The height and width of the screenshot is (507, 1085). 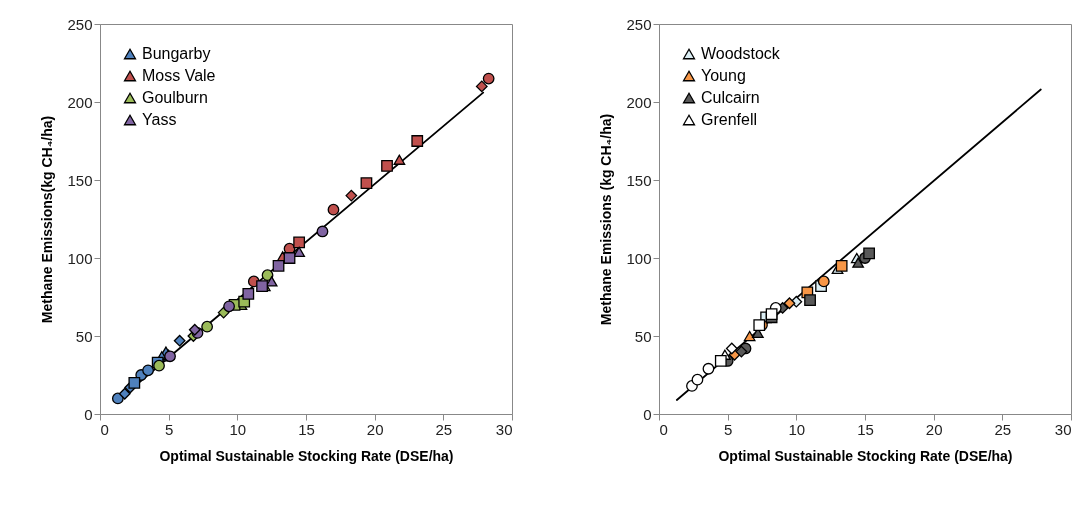 What do you see at coordinates (176, 53) in the screenshot?
I see `legend-label: Bungarby` at bounding box center [176, 53].